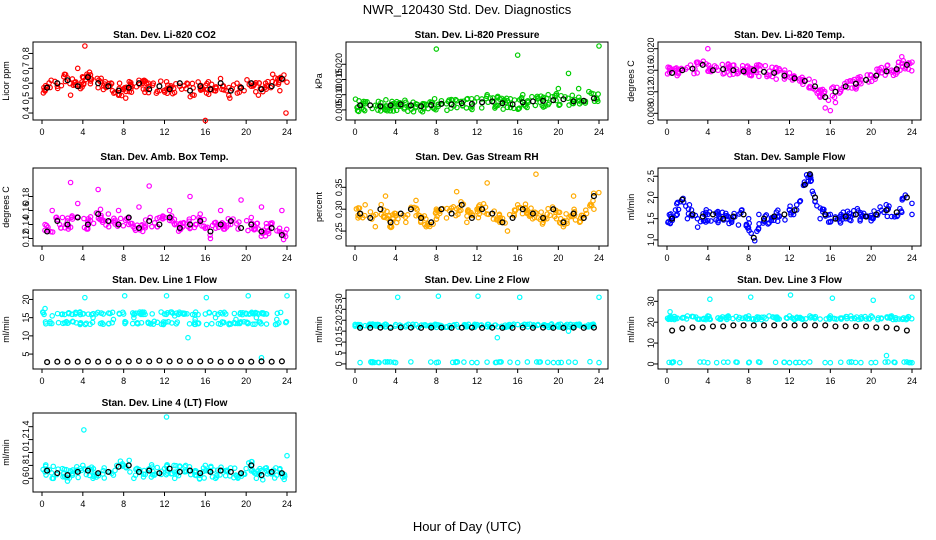  I want to click on y-tick-label: 0.020, so click(651, 48).